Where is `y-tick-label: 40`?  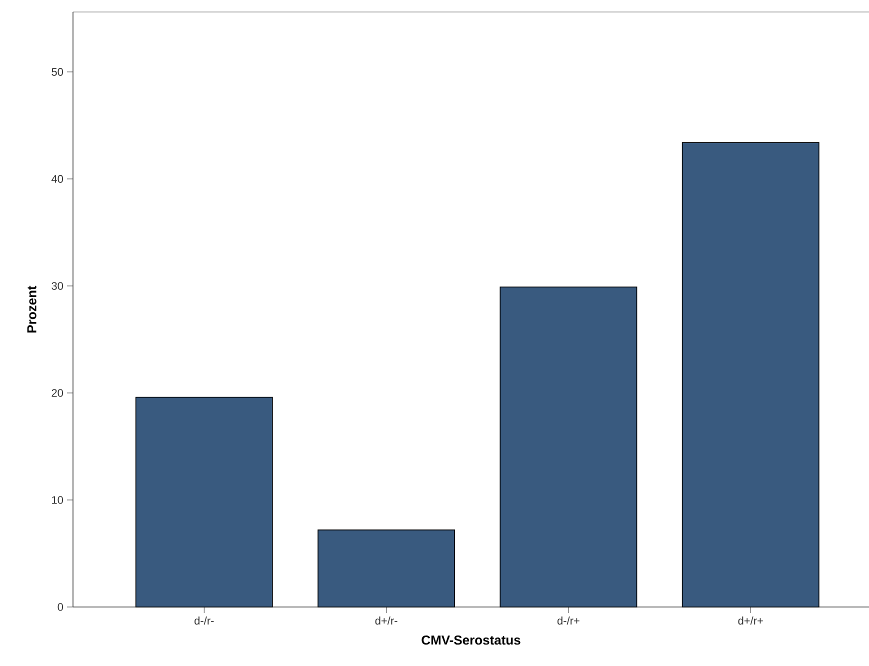
y-tick-label: 40 is located at coordinates (57, 179).